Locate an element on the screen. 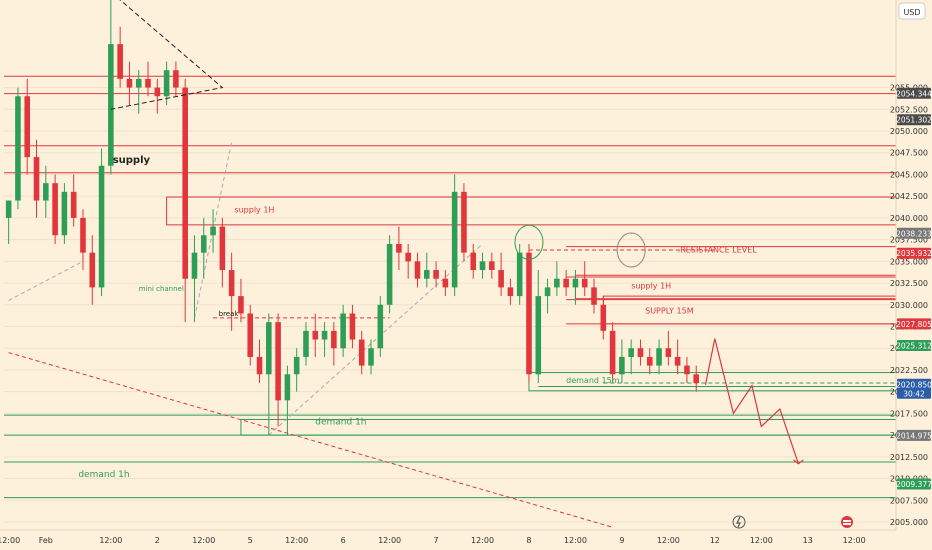 Image resolution: width=932 pixels, height=550 pixels. price-label: 2038.233 is located at coordinates (914, 233).